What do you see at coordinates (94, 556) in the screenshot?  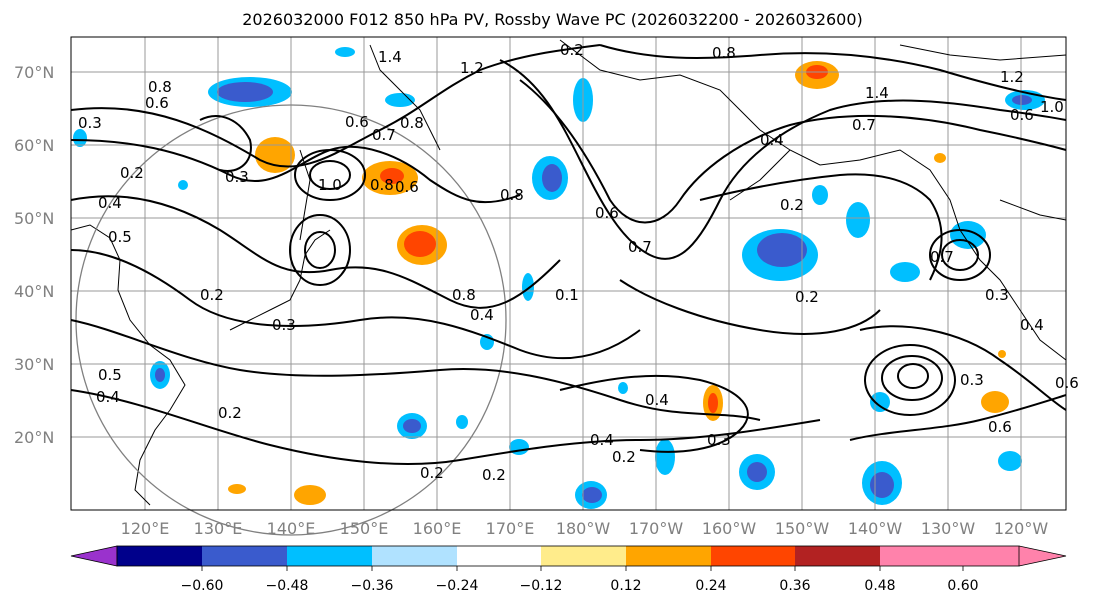 I see `colorbar-left-extension` at bounding box center [94, 556].